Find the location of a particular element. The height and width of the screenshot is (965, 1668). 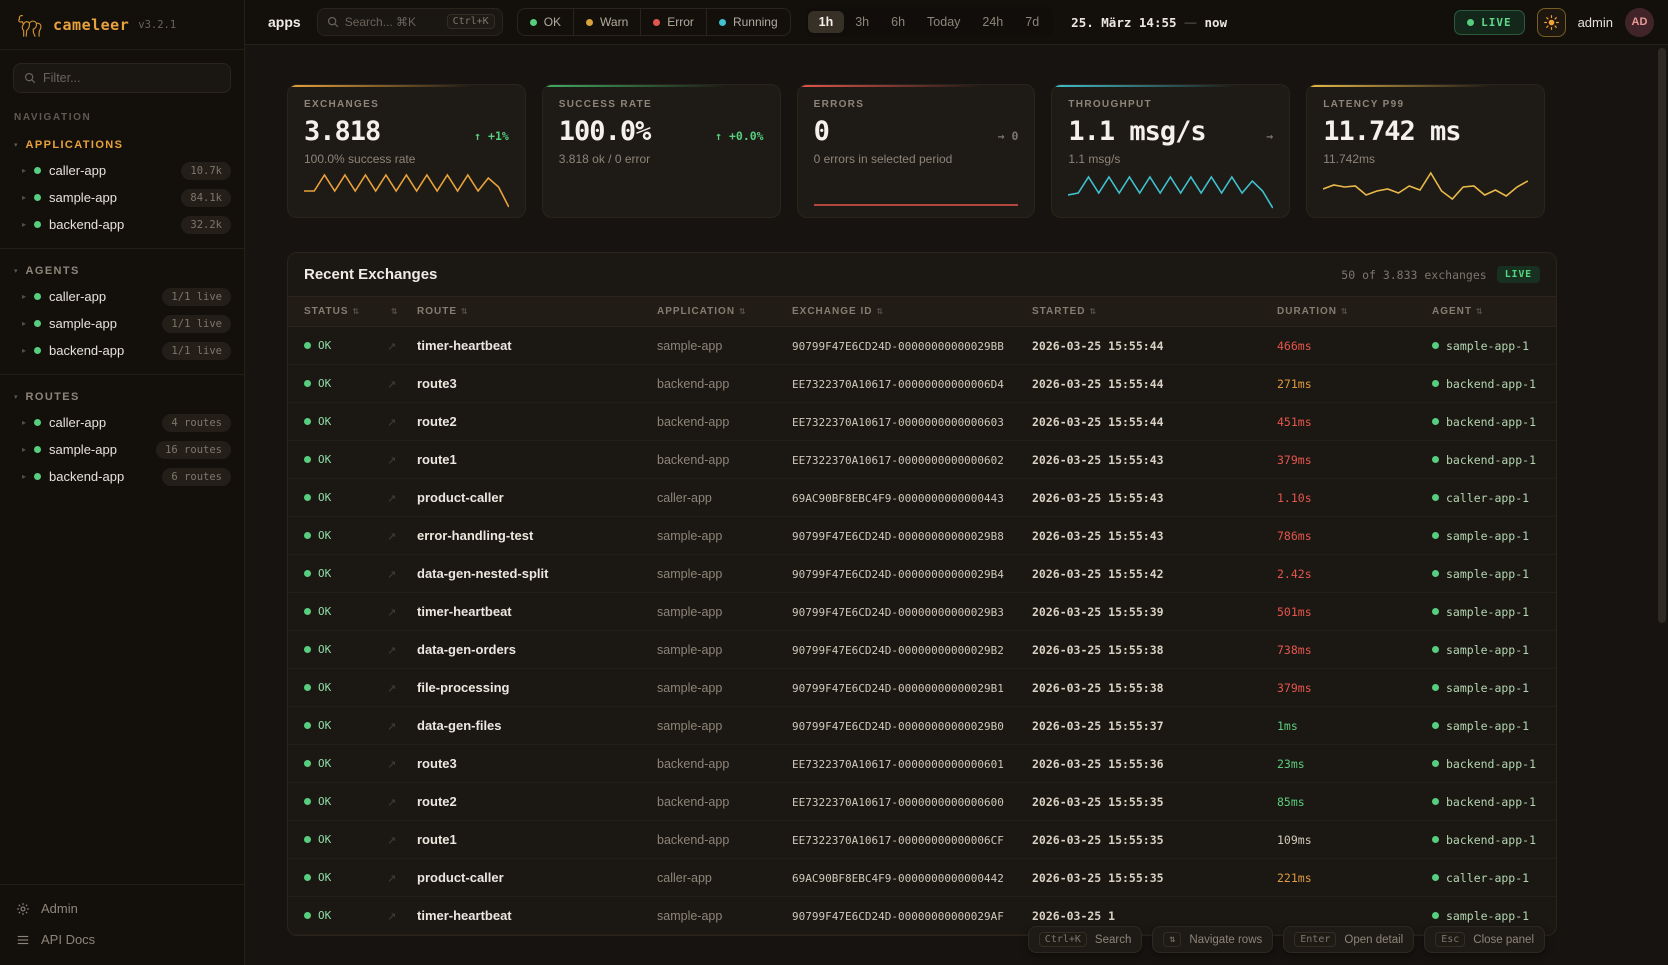

column-header-started: STARTED ⇅ is located at coordinates (1150, 311).